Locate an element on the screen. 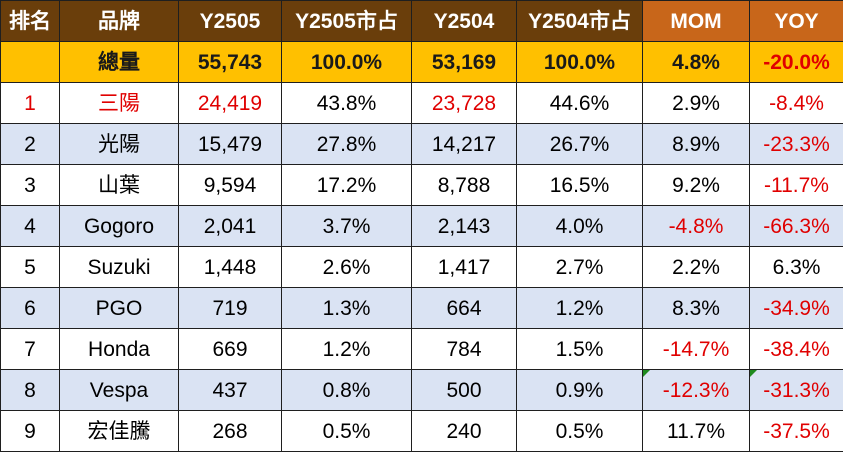 This screenshot has width=843, height=453. share-2505-cell: 2.6% is located at coordinates (346, 267).